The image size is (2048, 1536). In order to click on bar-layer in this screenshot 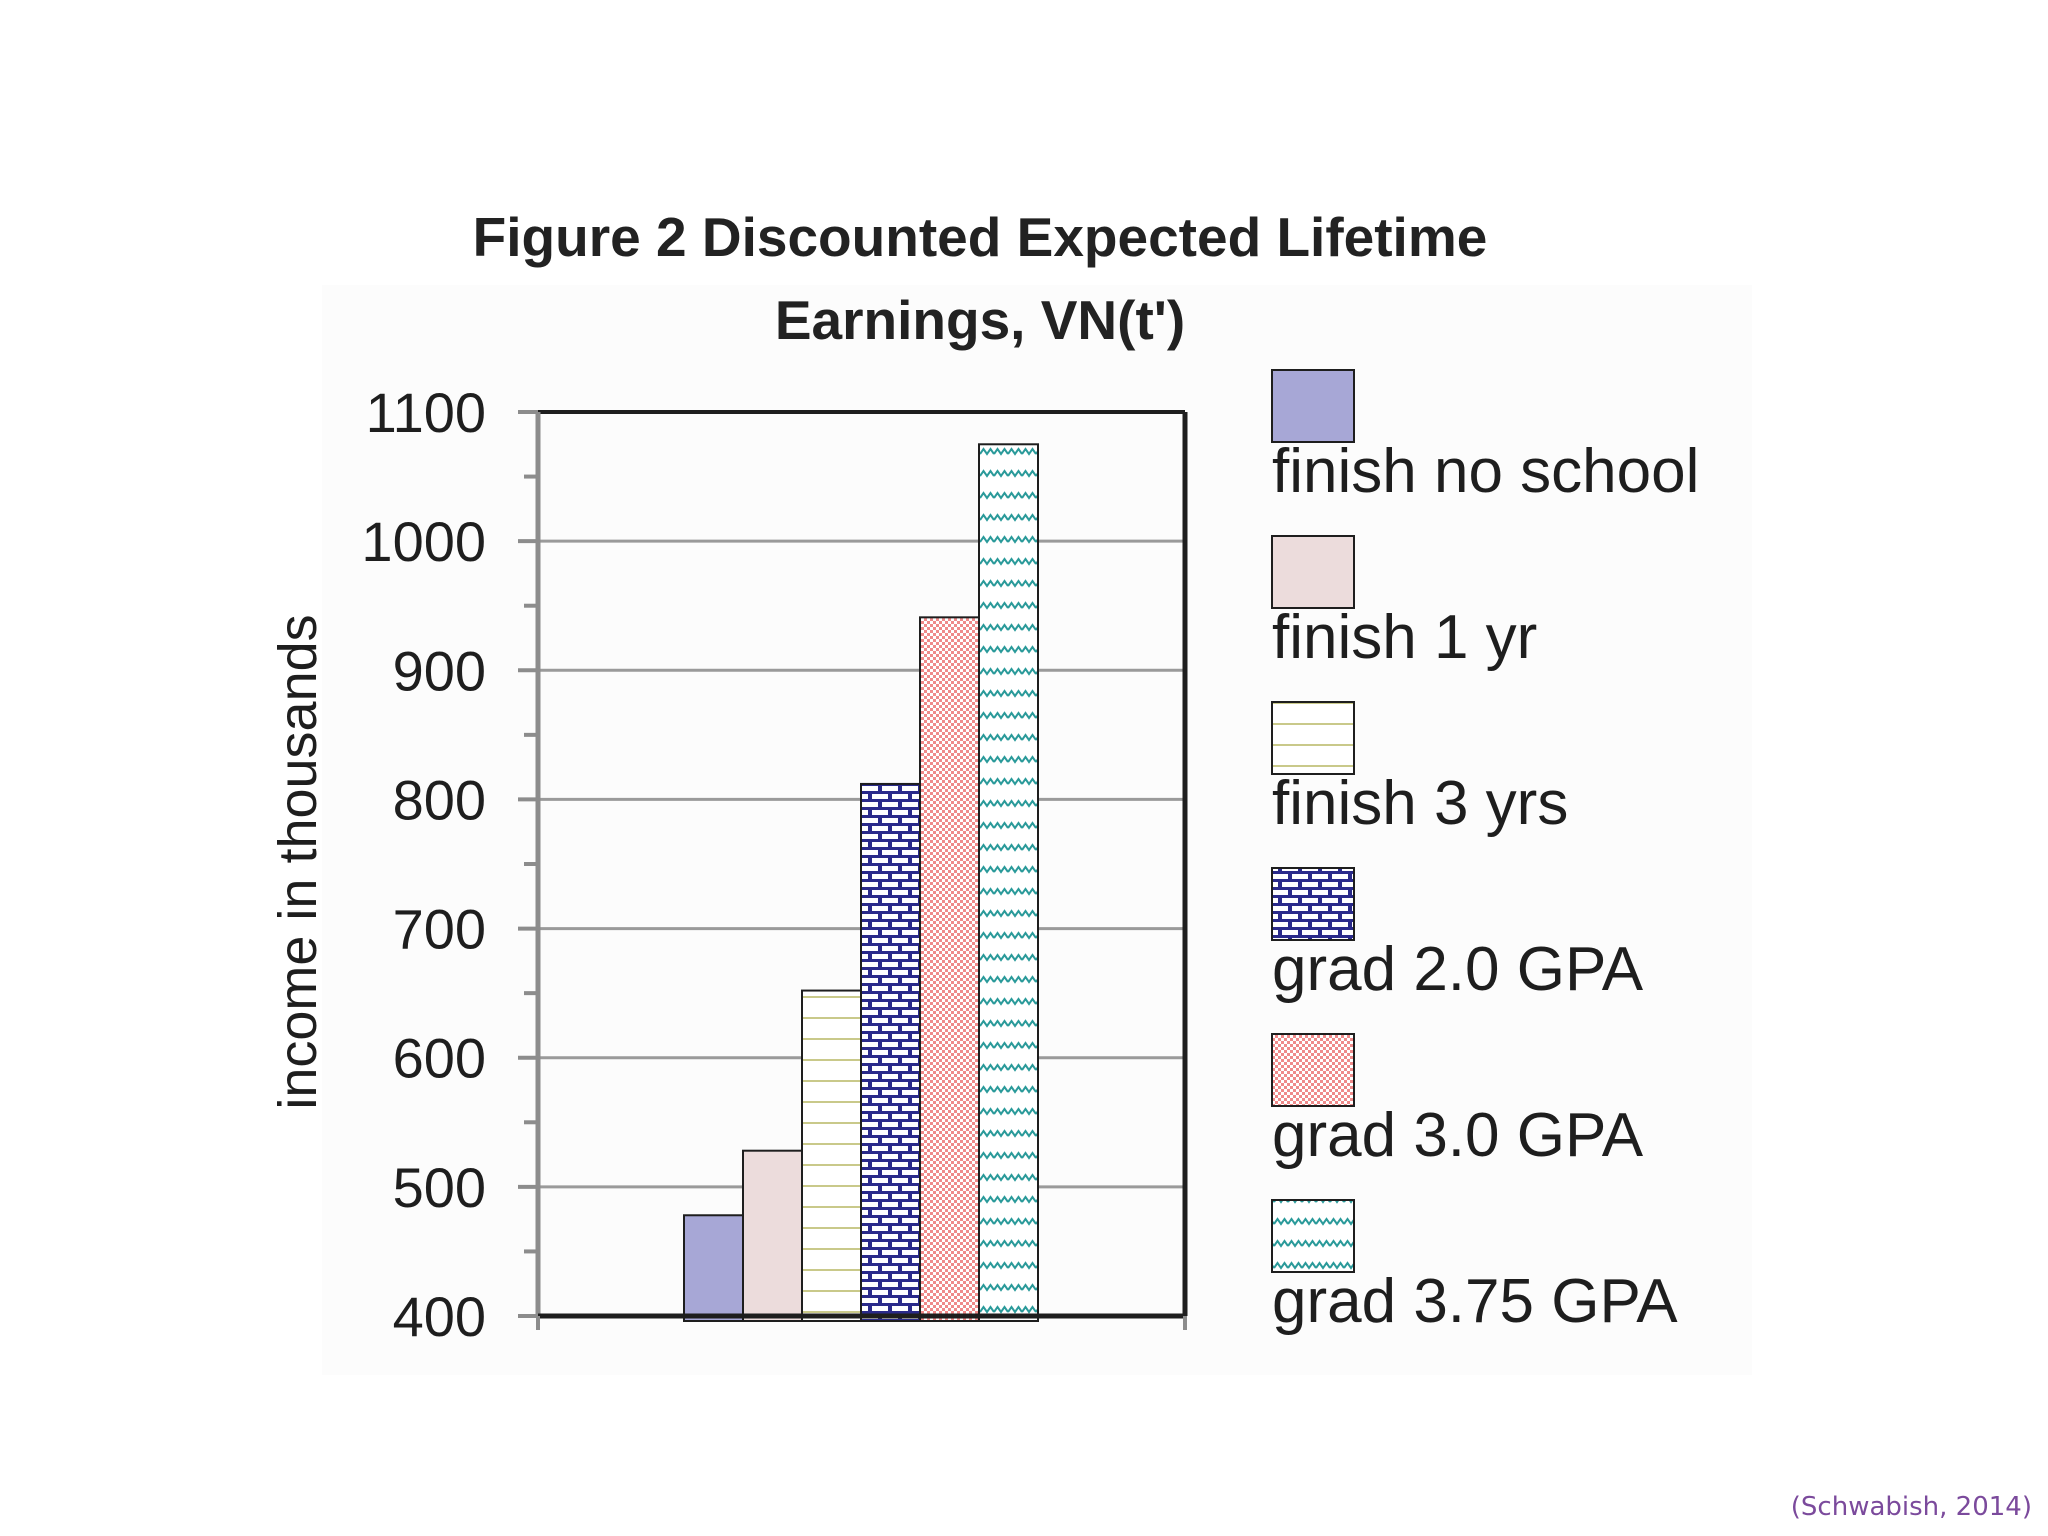, I will do `click(861, 882)`.